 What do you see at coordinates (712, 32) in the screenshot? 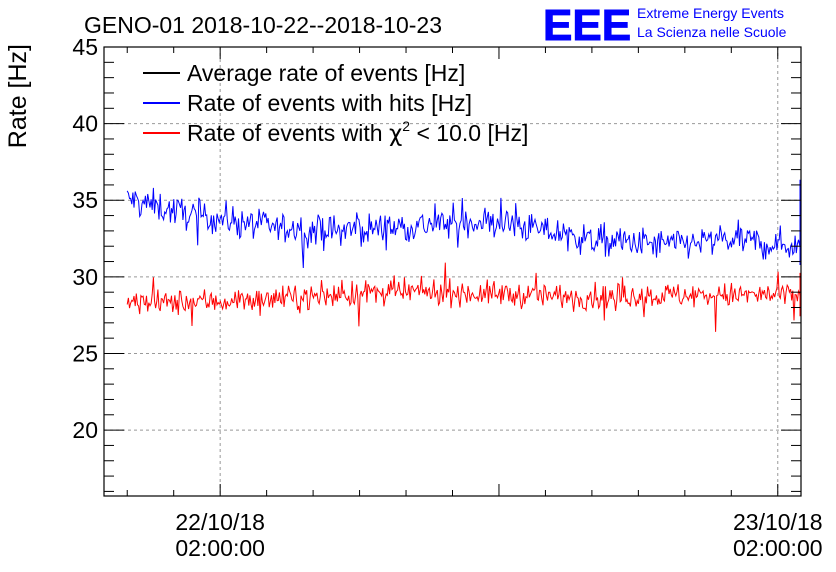
I see `eee-logo-line2: La Scienza nelle Scuole` at bounding box center [712, 32].